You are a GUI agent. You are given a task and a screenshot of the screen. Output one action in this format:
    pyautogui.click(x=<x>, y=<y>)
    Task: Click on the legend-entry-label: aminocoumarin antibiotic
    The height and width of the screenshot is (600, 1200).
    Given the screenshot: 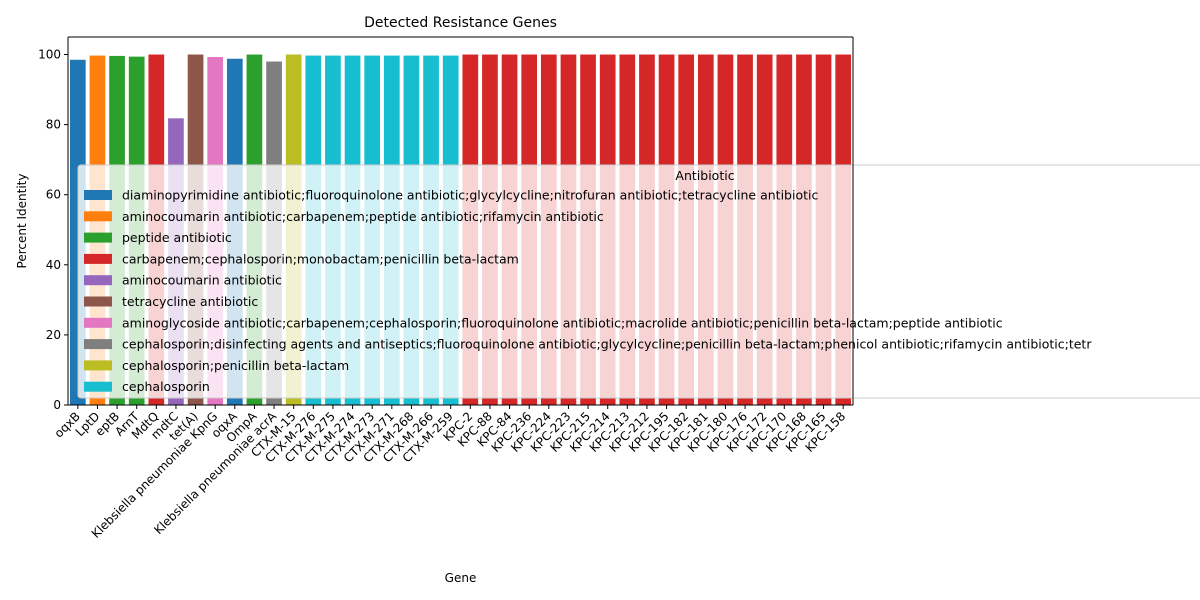 What is the action you would take?
    pyautogui.click(x=202, y=280)
    